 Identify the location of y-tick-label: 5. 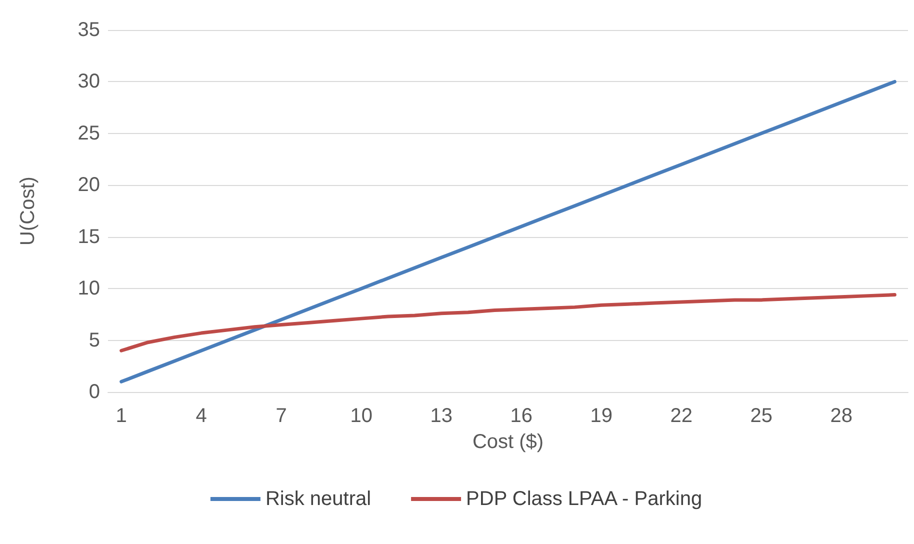
(94, 340).